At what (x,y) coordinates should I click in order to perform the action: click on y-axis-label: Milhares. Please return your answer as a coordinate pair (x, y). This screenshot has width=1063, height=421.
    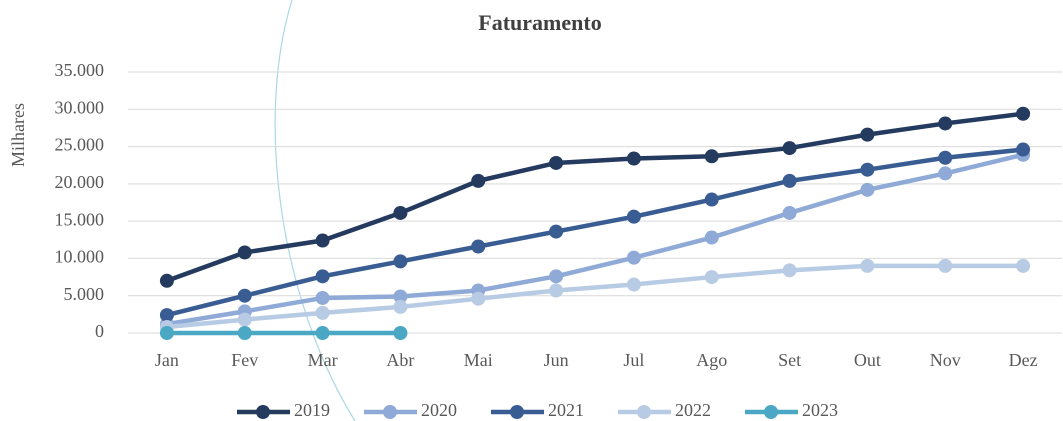
    Looking at the image, I should click on (18, 135).